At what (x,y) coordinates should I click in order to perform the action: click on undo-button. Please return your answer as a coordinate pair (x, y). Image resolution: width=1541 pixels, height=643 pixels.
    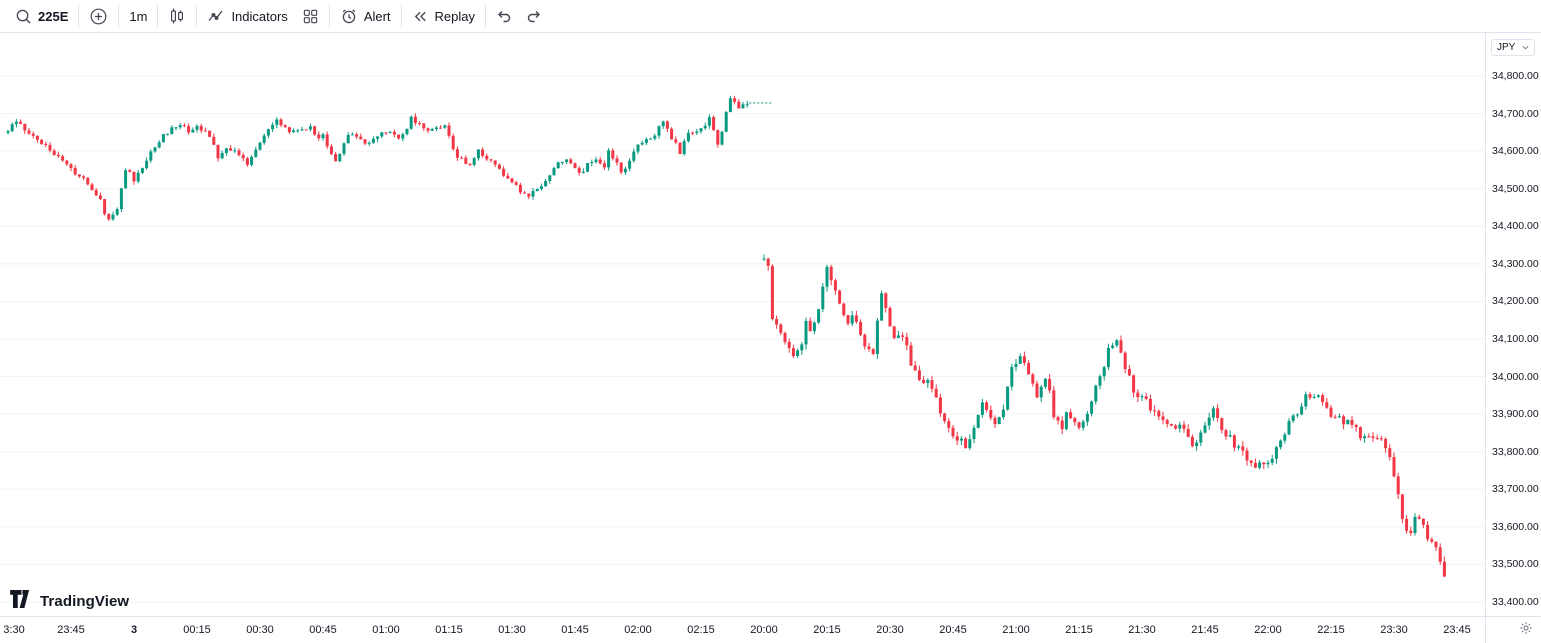
    Looking at the image, I should click on (504, 16).